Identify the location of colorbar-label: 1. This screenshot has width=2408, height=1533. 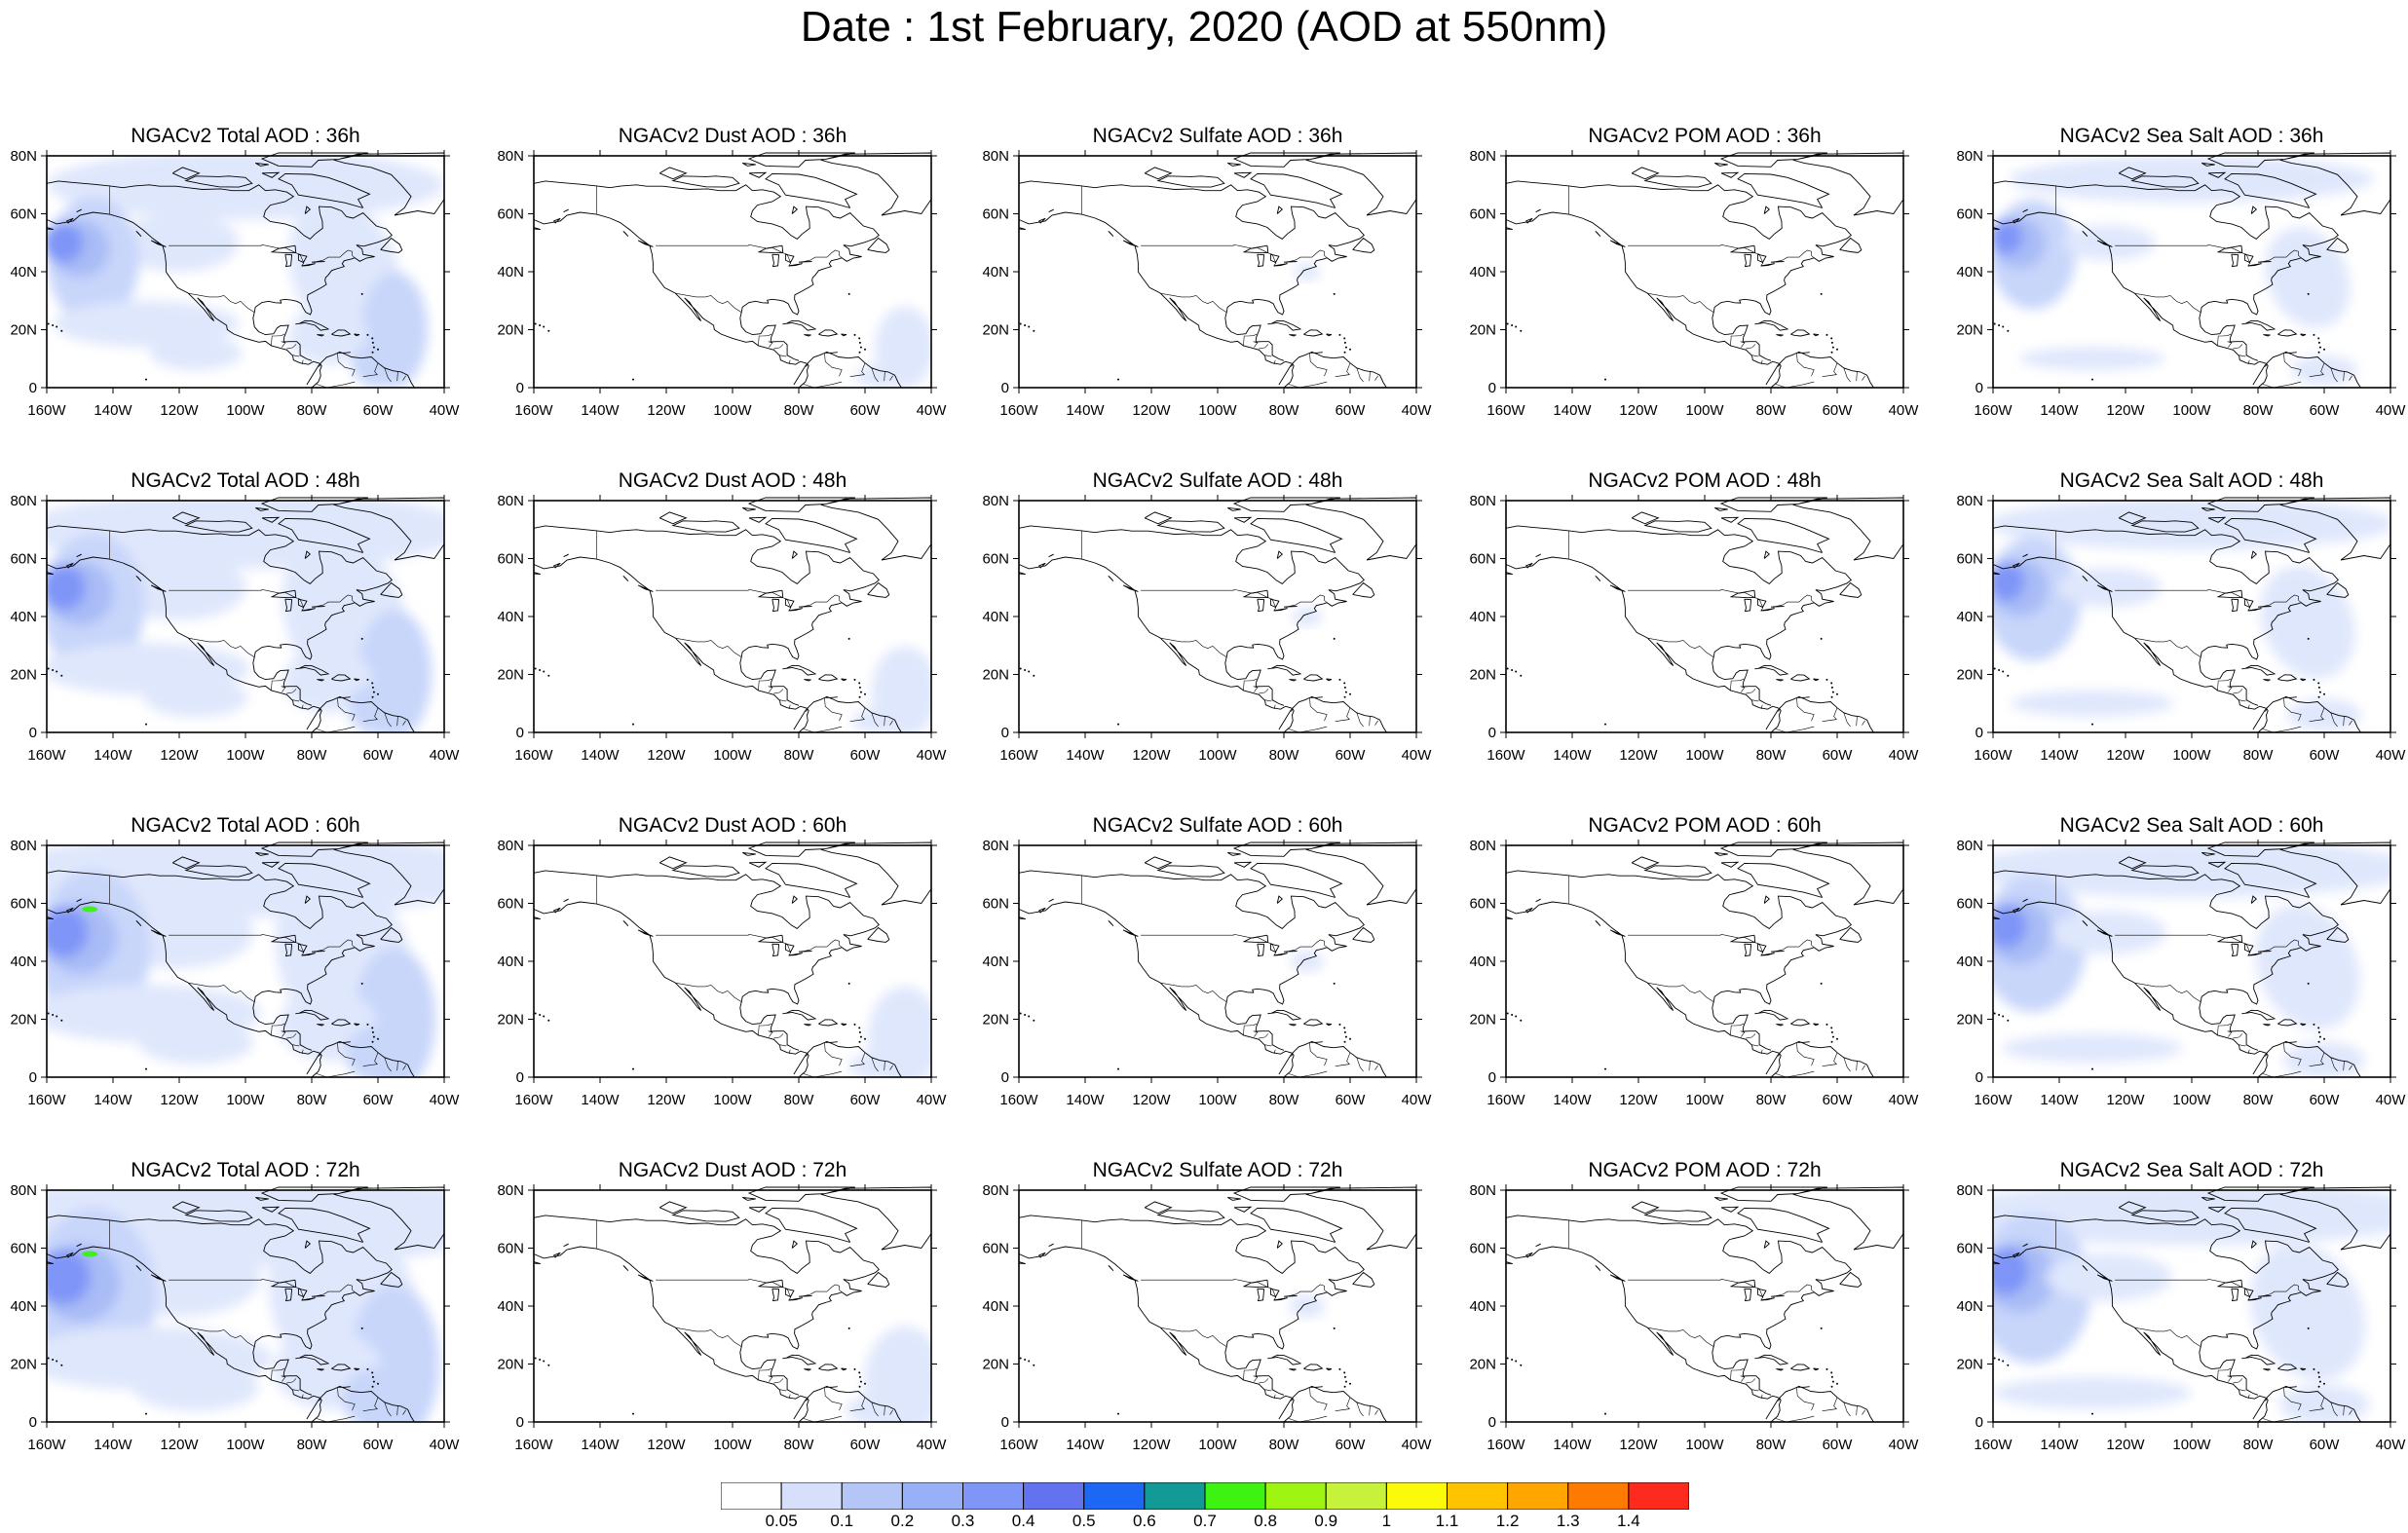
(1386, 1521).